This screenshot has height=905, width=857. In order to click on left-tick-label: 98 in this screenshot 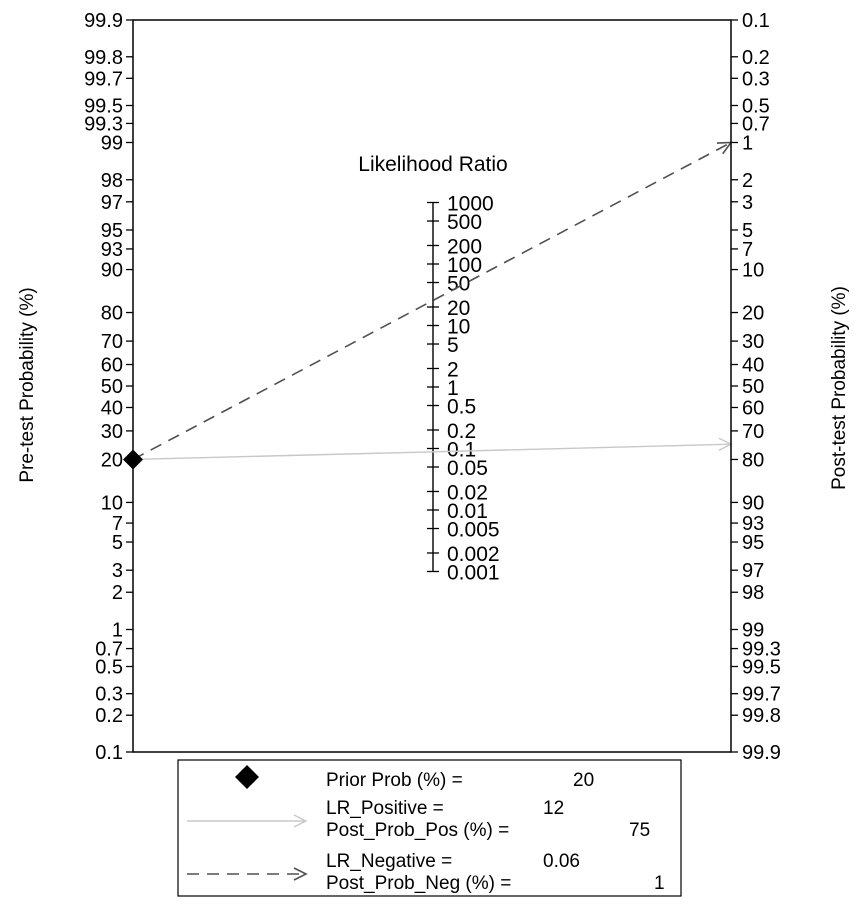, I will do `click(112, 181)`.